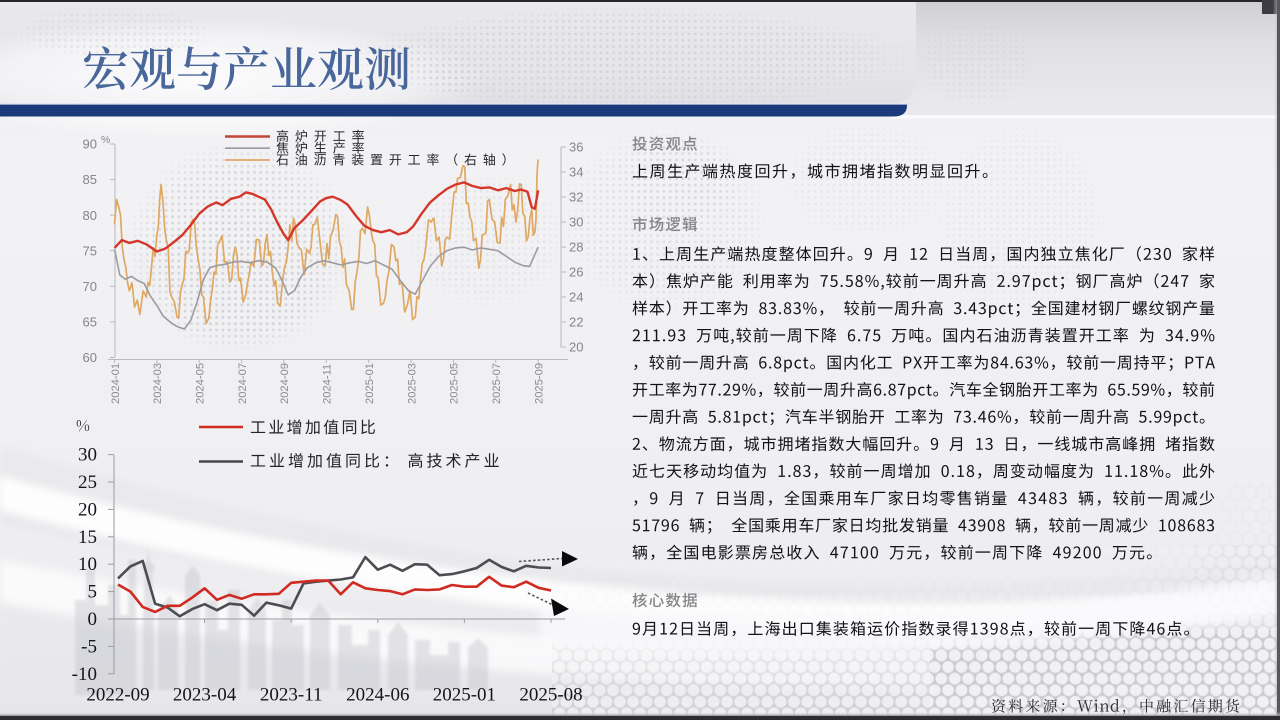 The width and height of the screenshot is (1280, 720). What do you see at coordinates (205, 695) in the screenshot?
I see `svg-text: 2023-04` at bounding box center [205, 695].